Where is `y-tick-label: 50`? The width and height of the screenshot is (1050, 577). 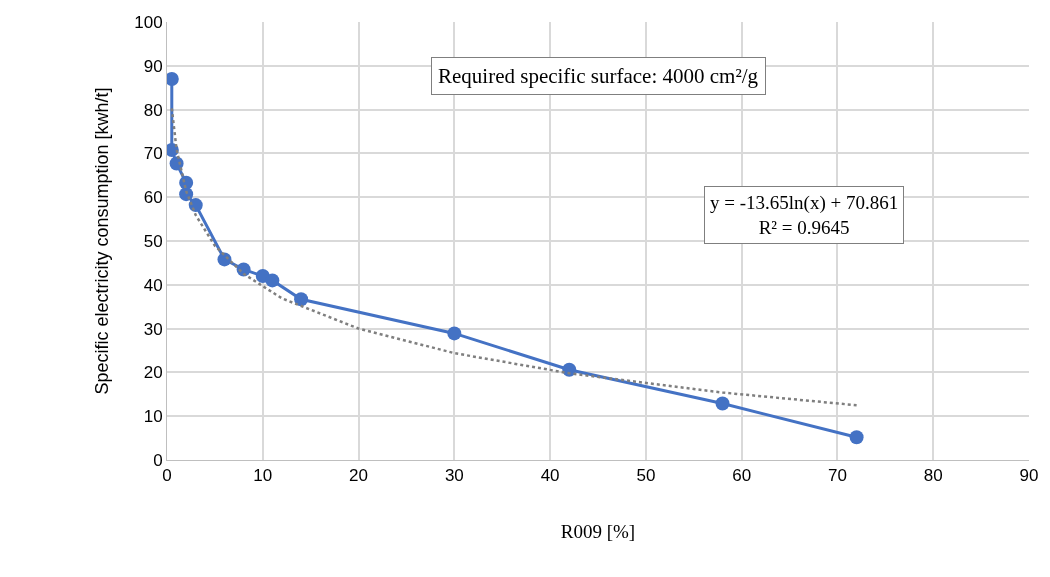
y-tick-label: 50 is located at coordinates (153, 241).